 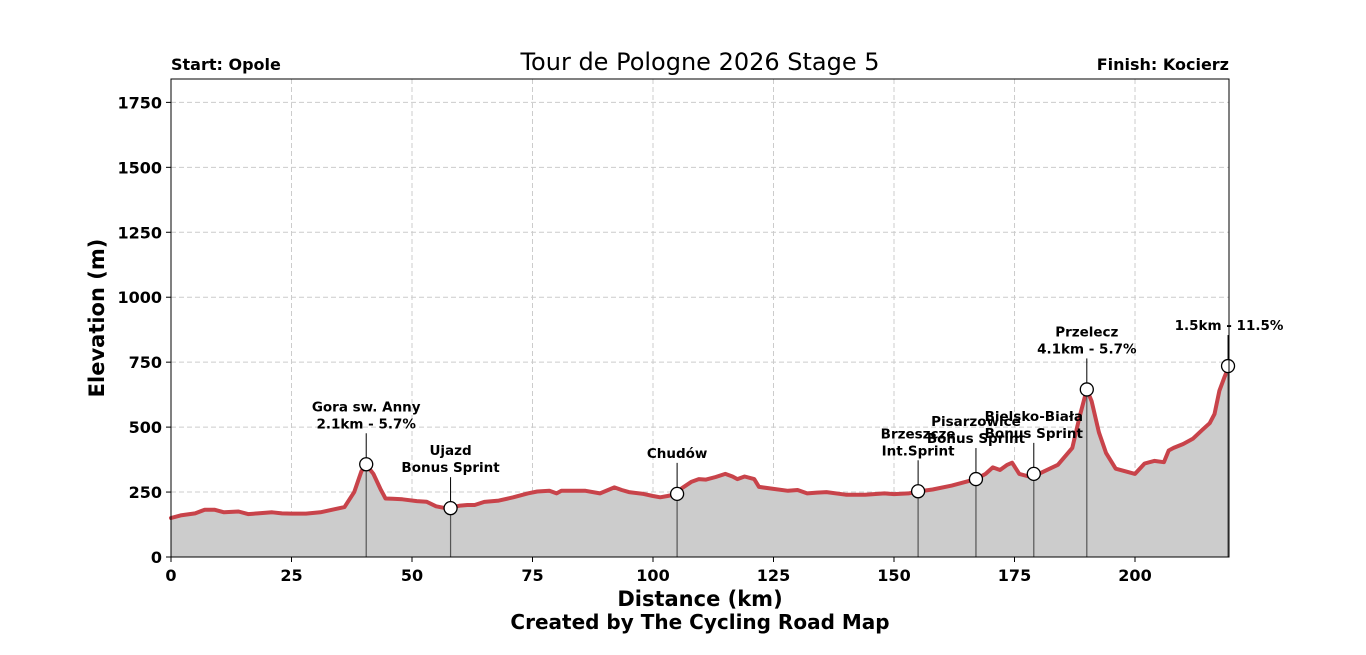 I want to click on x-tick-label: 175, so click(x=1014, y=575).